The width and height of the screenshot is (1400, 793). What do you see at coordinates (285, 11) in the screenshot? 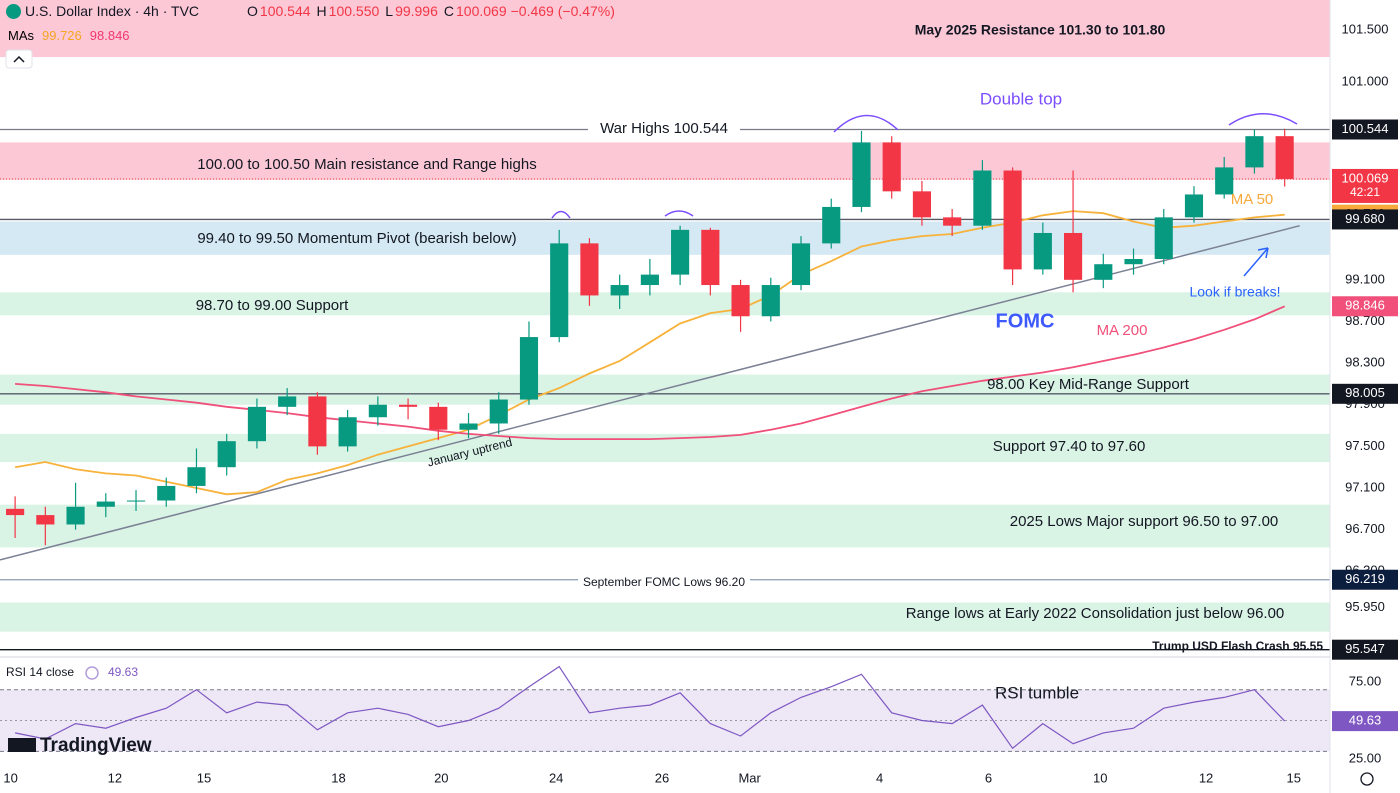
I see `ohlc-value: 100.544` at bounding box center [285, 11].